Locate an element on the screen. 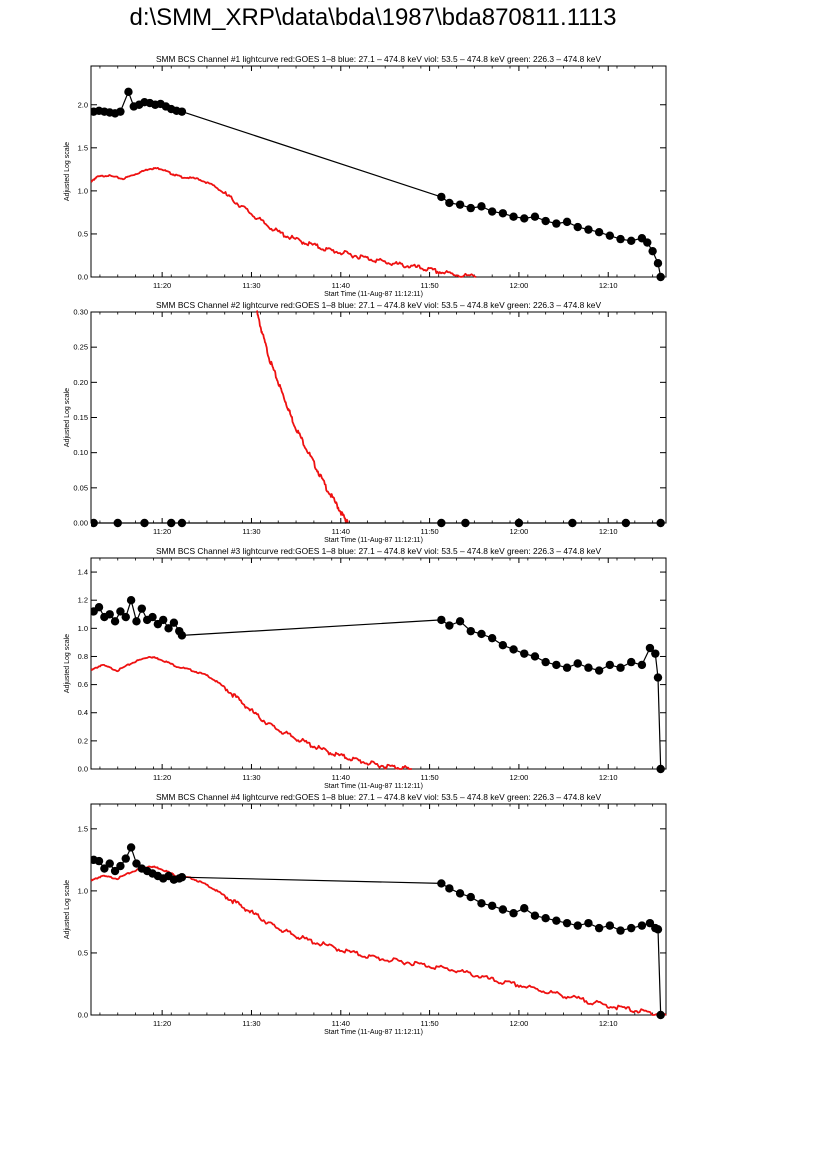 The image size is (826, 1169). chart-2-plot-area is located at coordinates (378, 419).